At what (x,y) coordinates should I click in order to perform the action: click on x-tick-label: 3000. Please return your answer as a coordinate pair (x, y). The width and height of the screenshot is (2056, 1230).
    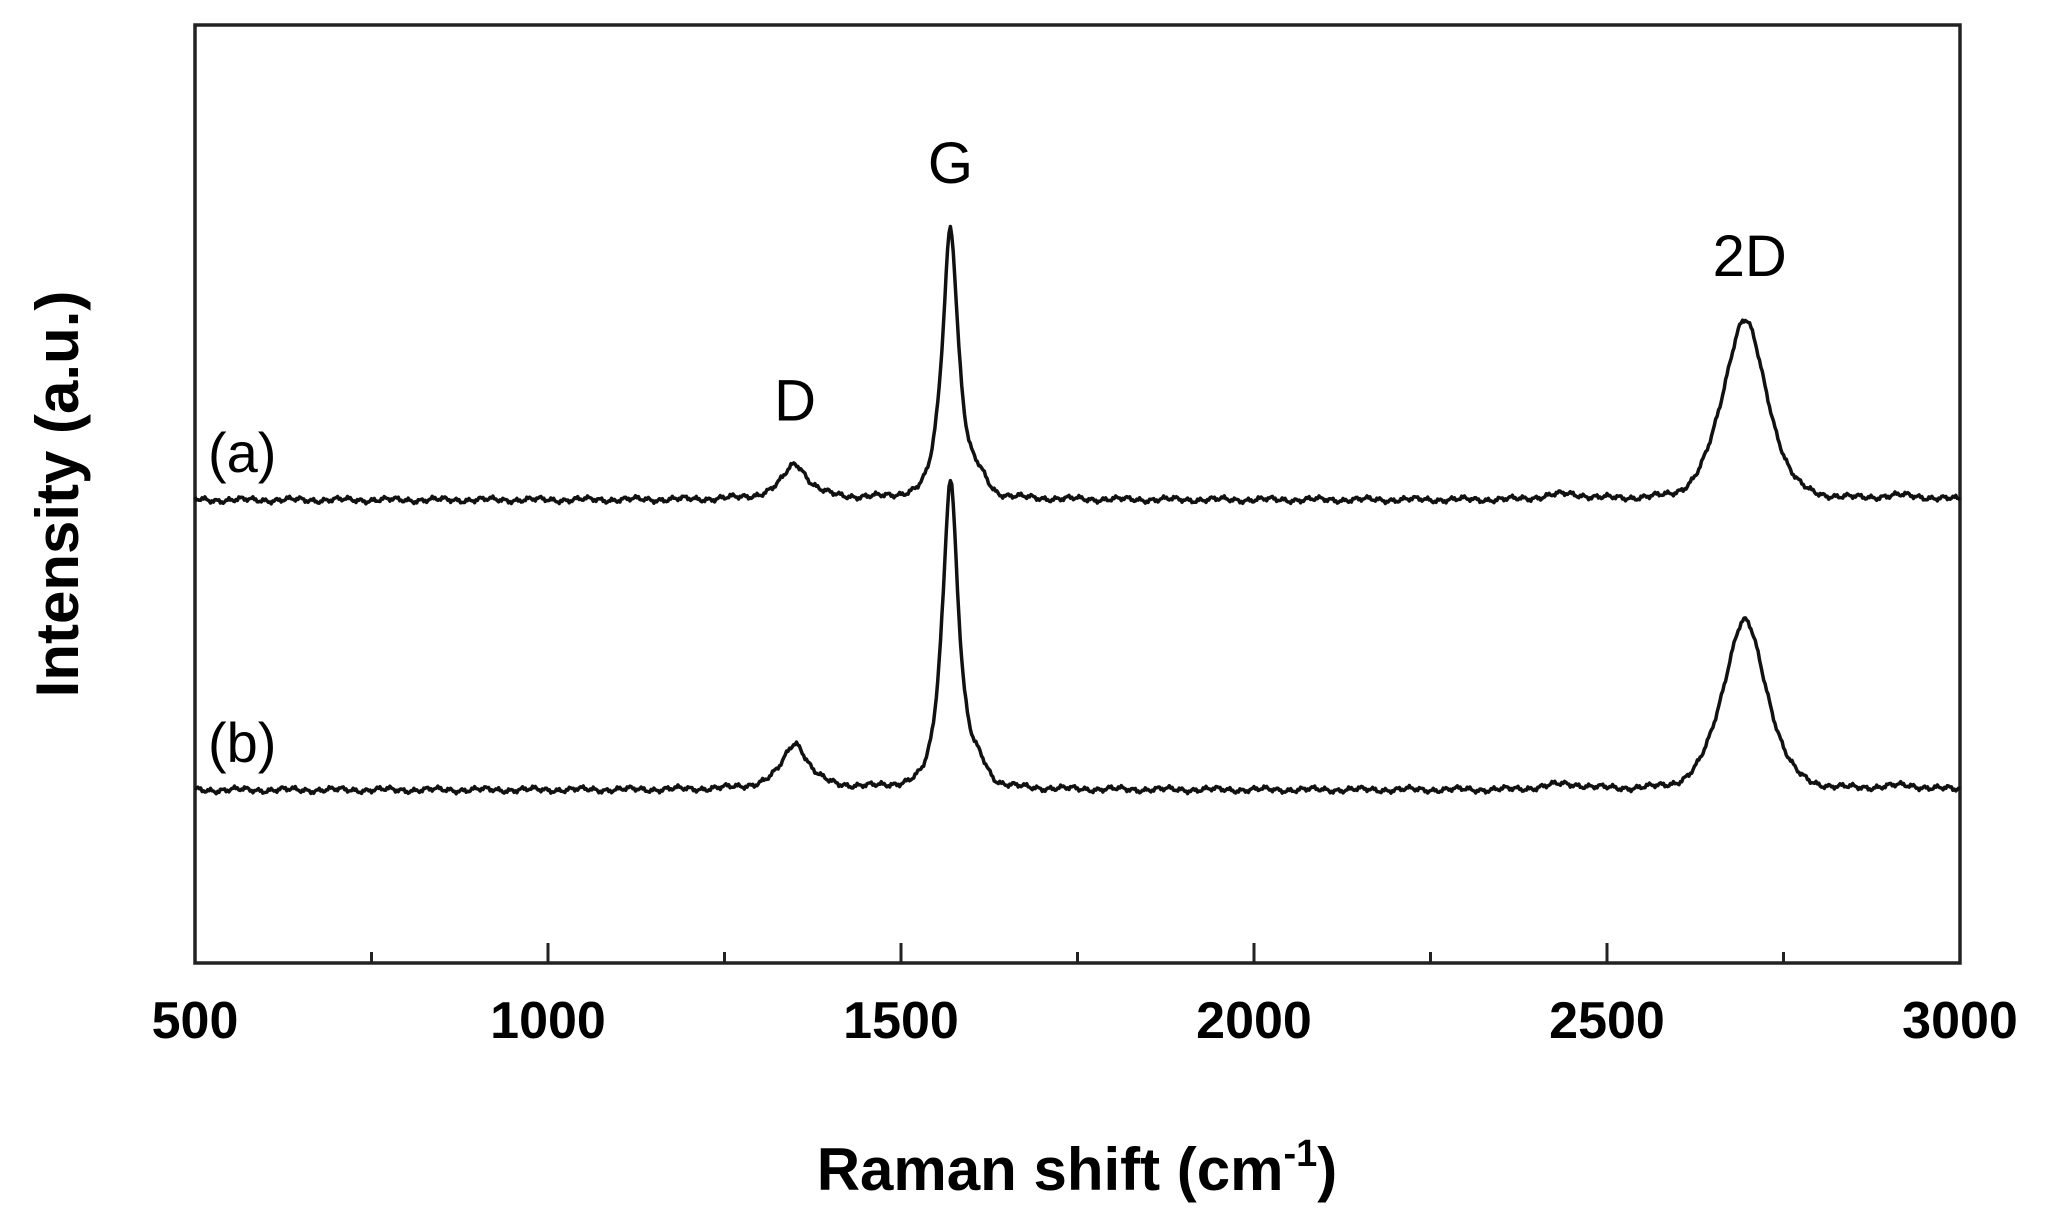
    Looking at the image, I should click on (1960, 1021).